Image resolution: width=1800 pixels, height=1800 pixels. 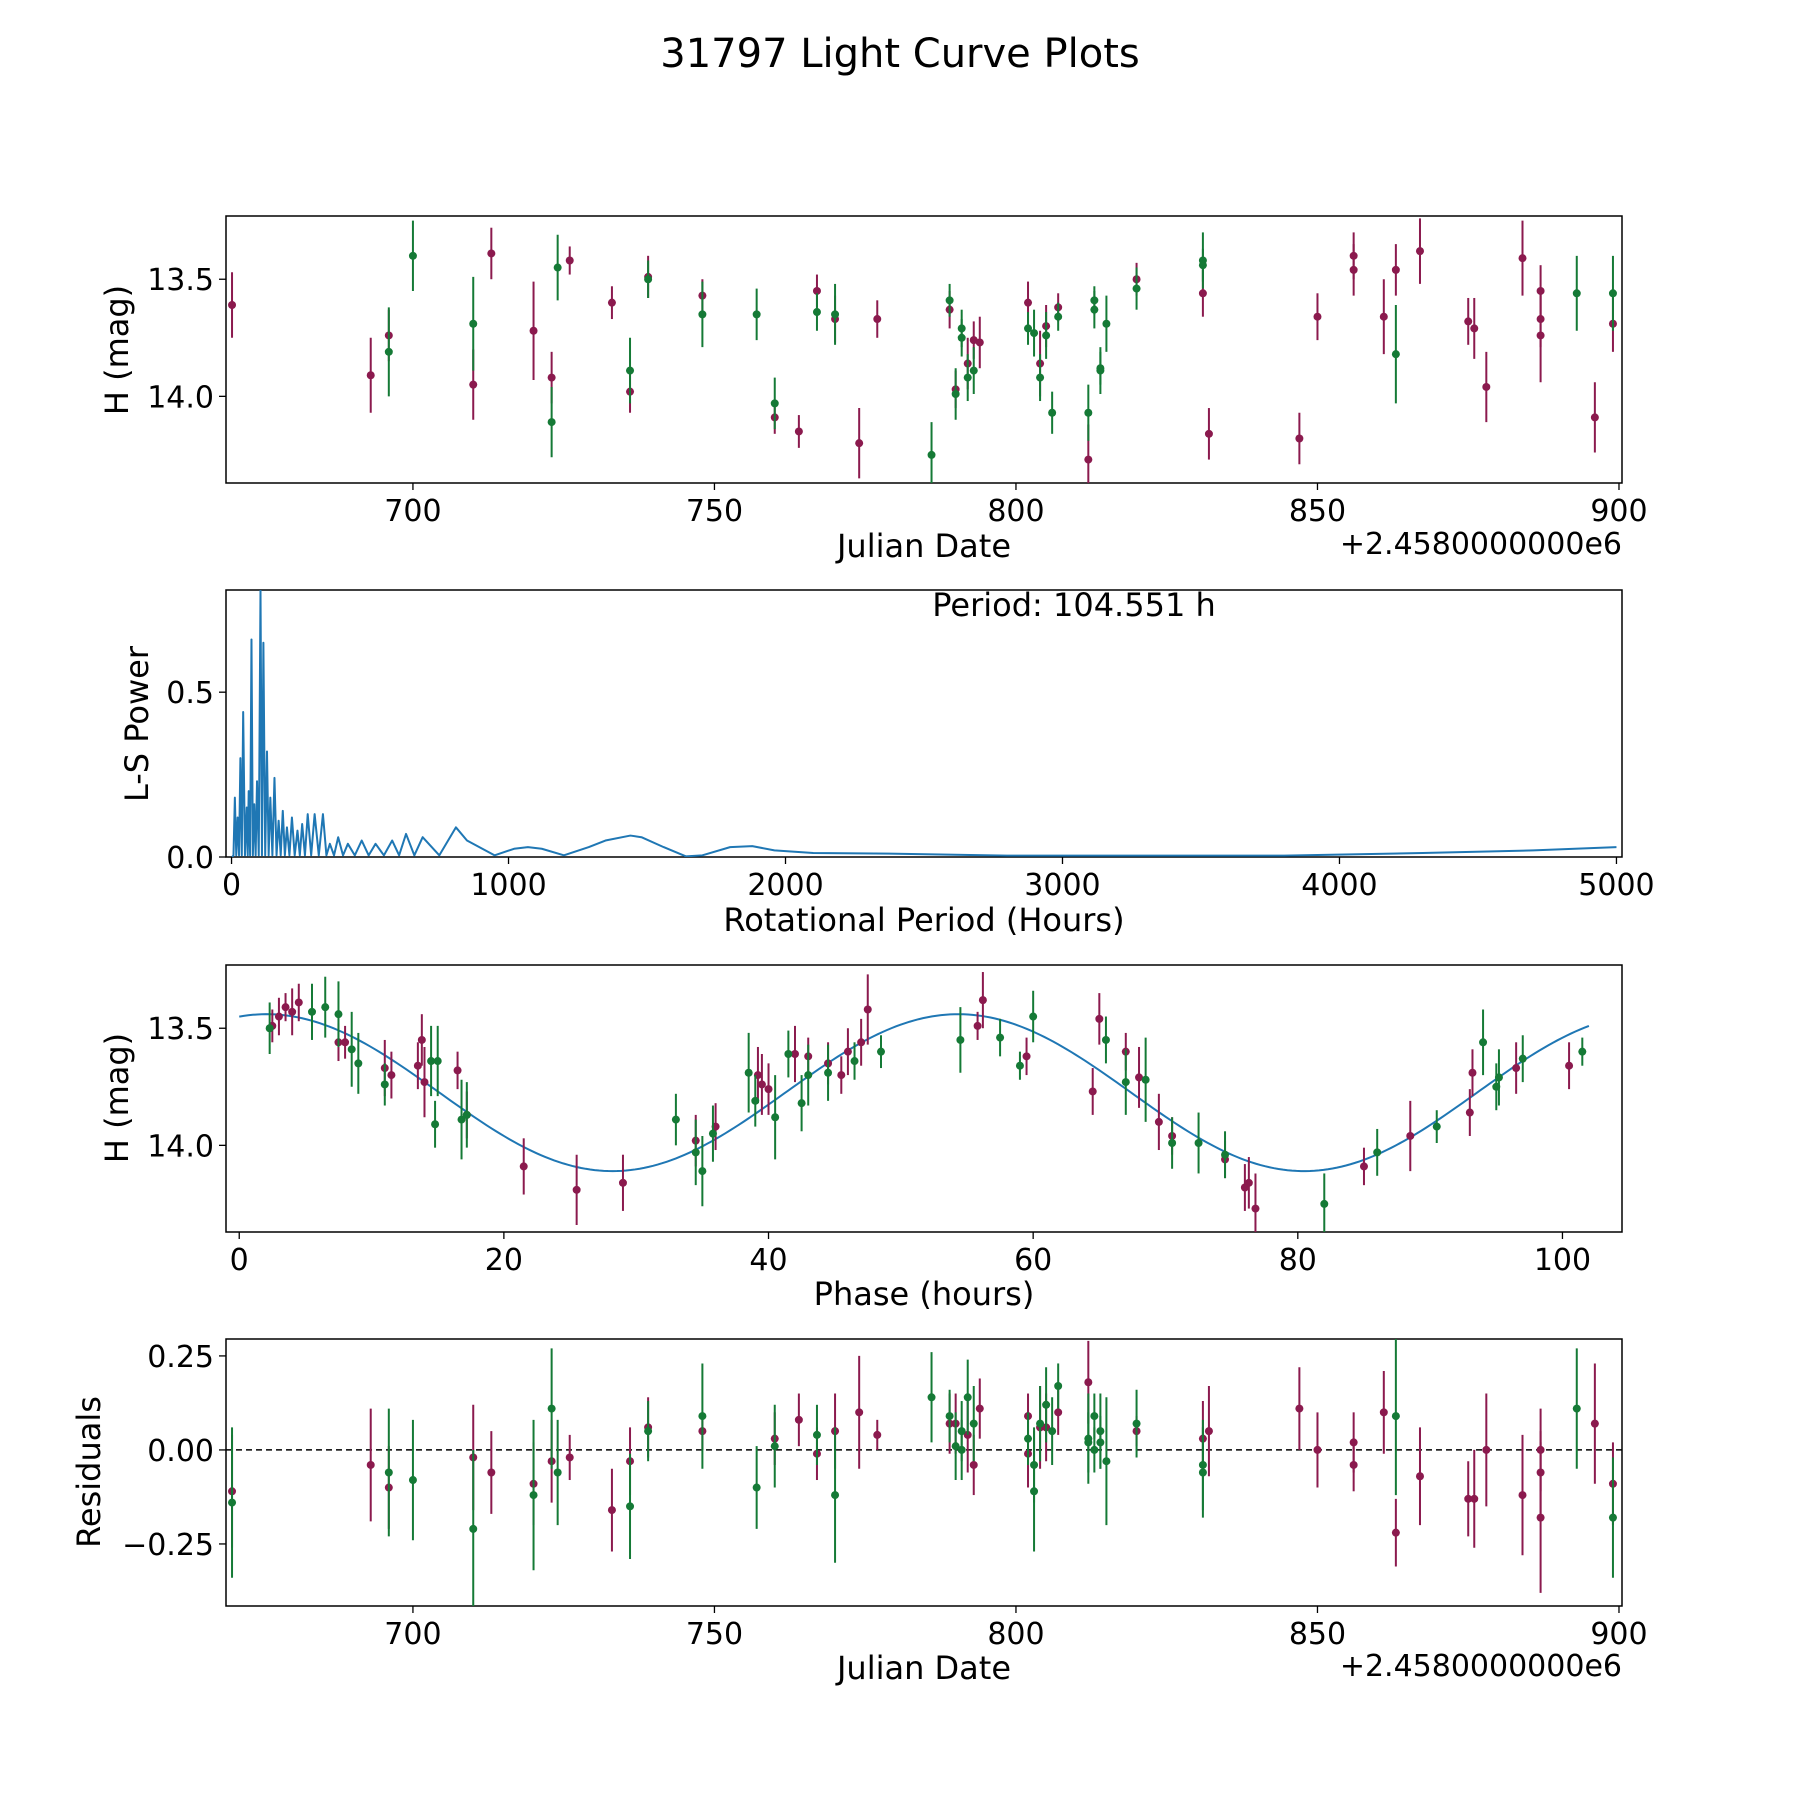 I want to click on light-curve-yticks: 14.0 13.5, so click(x=186, y=339).